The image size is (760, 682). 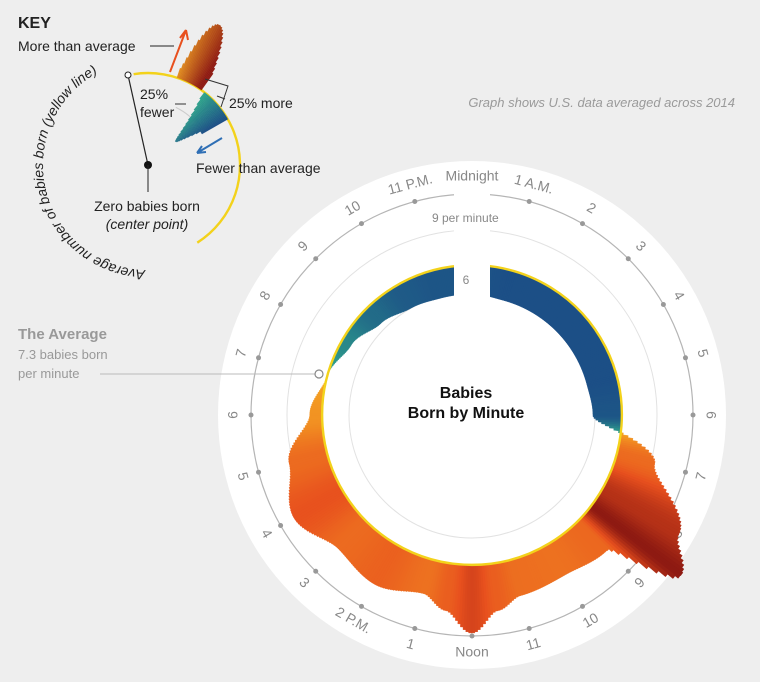 What do you see at coordinates (187, 157) in the screenshot?
I see `key-average-ring` at bounding box center [187, 157].